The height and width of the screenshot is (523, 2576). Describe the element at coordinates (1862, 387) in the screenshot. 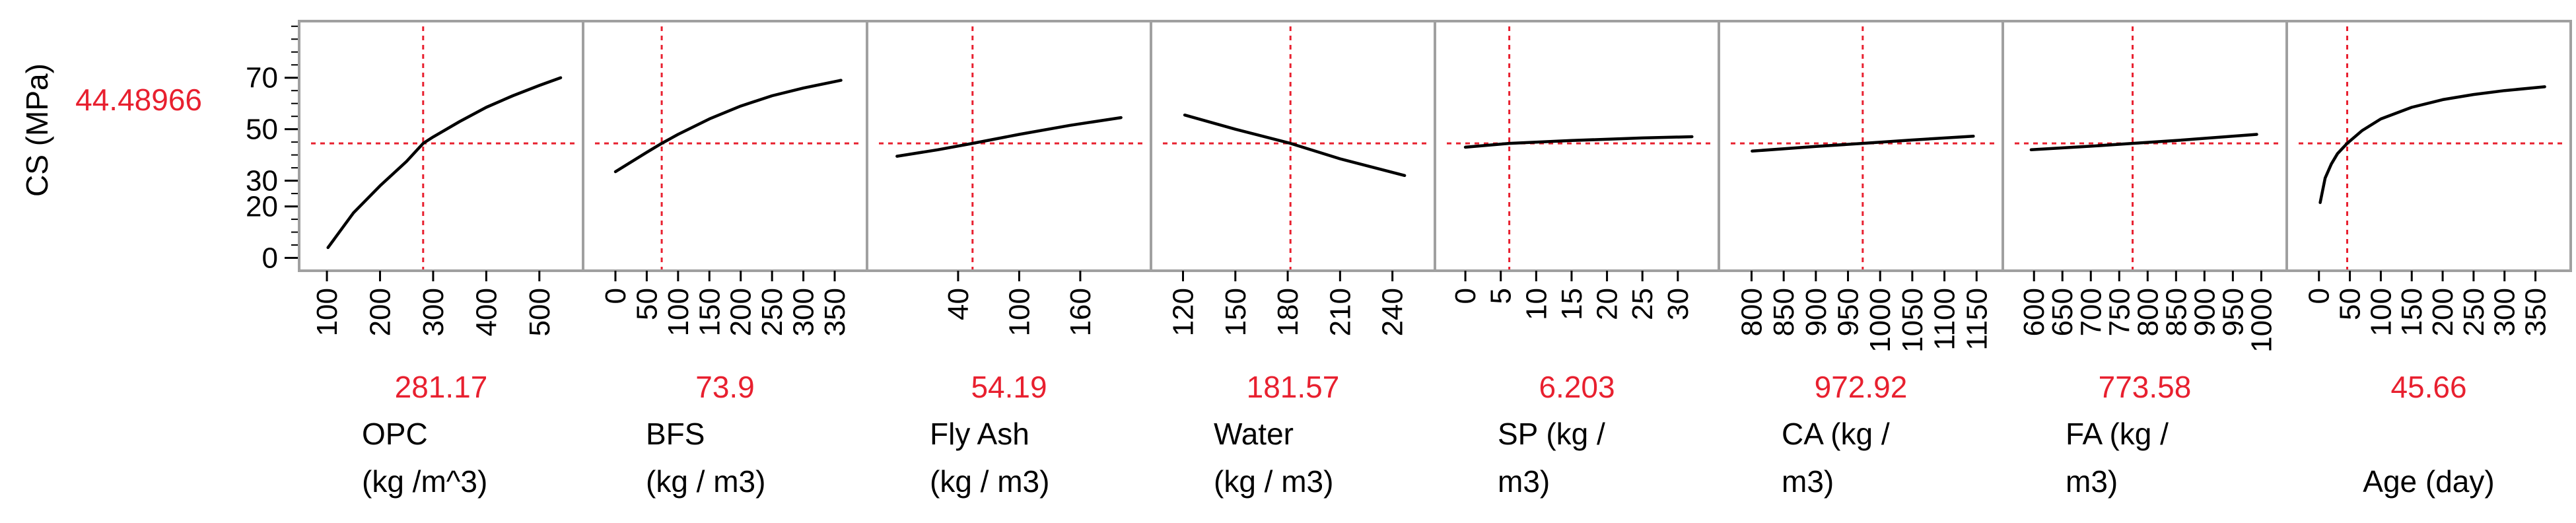

I see `current-x-value: 972.92` at that location.